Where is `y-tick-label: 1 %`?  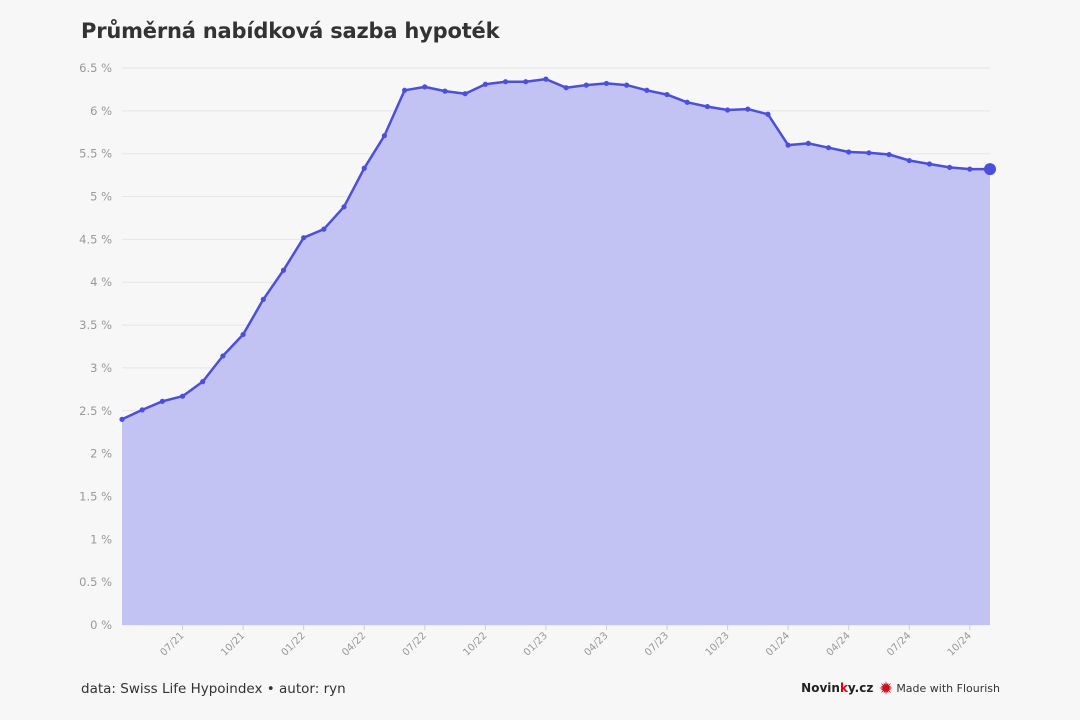
y-tick-label: 1 % is located at coordinates (101, 539).